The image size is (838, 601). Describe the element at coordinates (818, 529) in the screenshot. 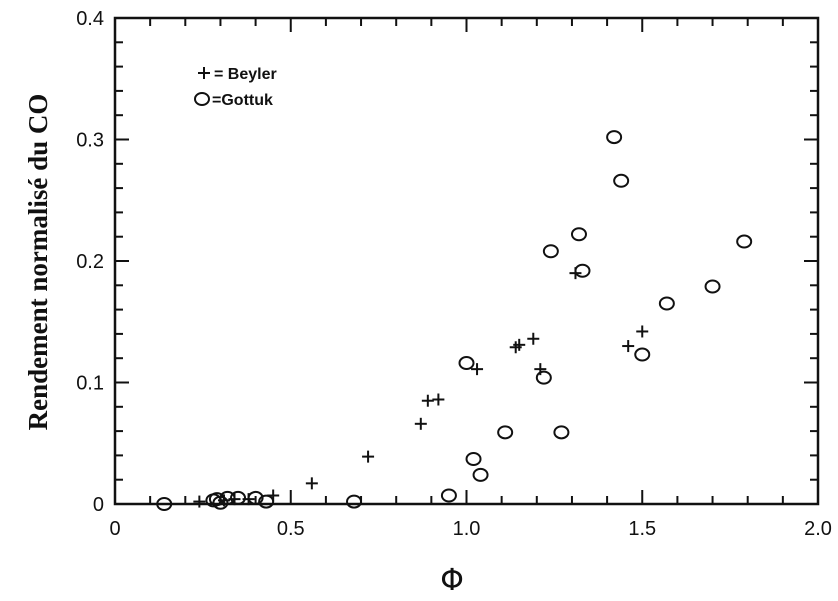

I see `x-tick-label: 2.0` at that location.